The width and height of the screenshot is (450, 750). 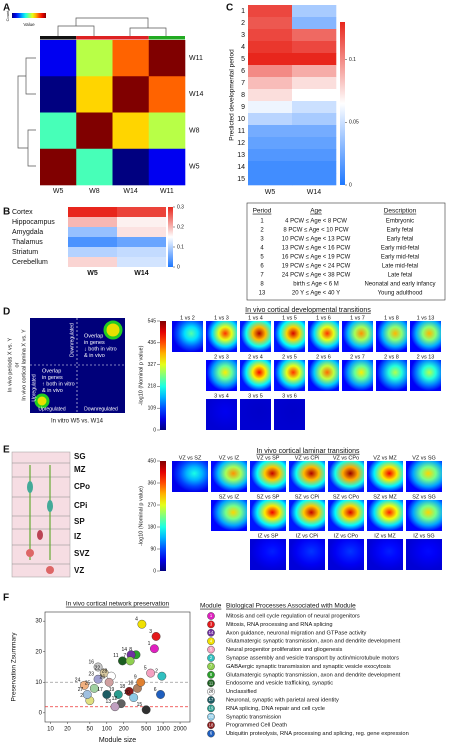 What do you see at coordinates (354, 123) in the screenshot?
I see `colorbar-tick-label: 0.05` at bounding box center [354, 123].